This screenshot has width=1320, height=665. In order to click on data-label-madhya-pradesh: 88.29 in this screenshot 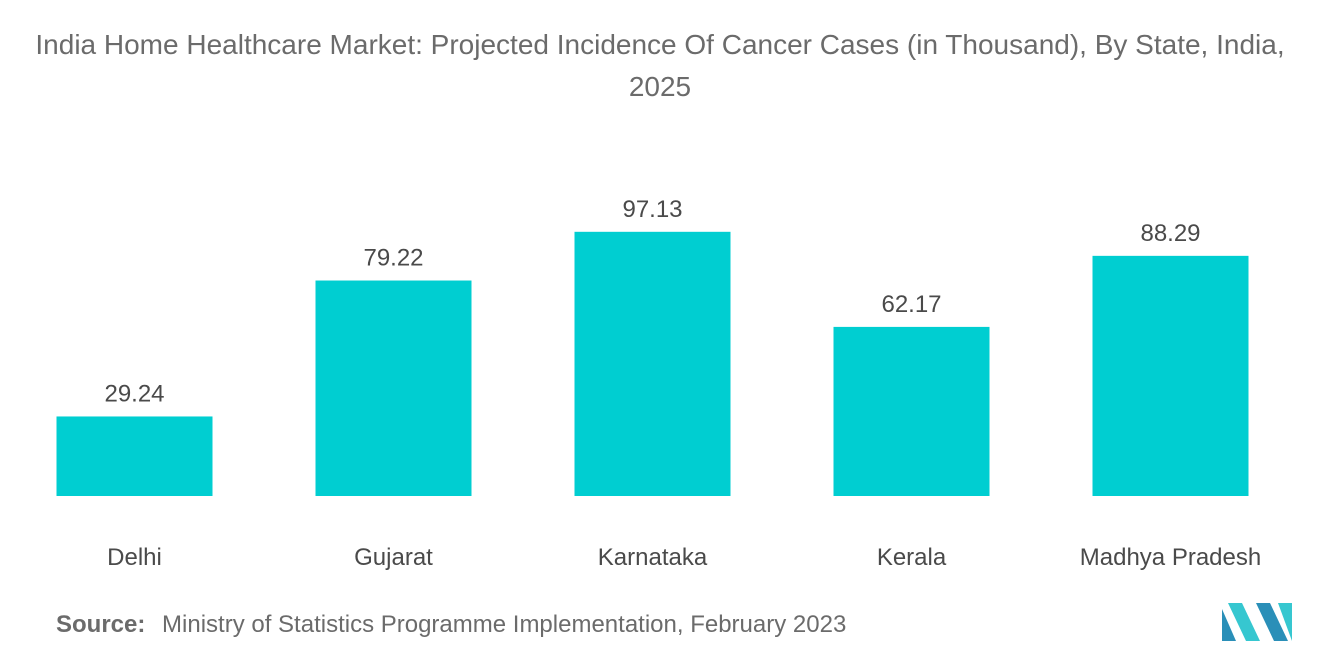, I will do `click(1170, 233)`.